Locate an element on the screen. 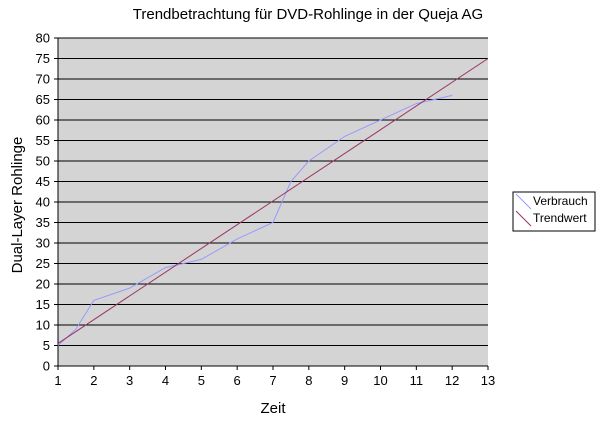 This screenshot has width=602, height=428. x-tick-label: 2 is located at coordinates (93, 380).